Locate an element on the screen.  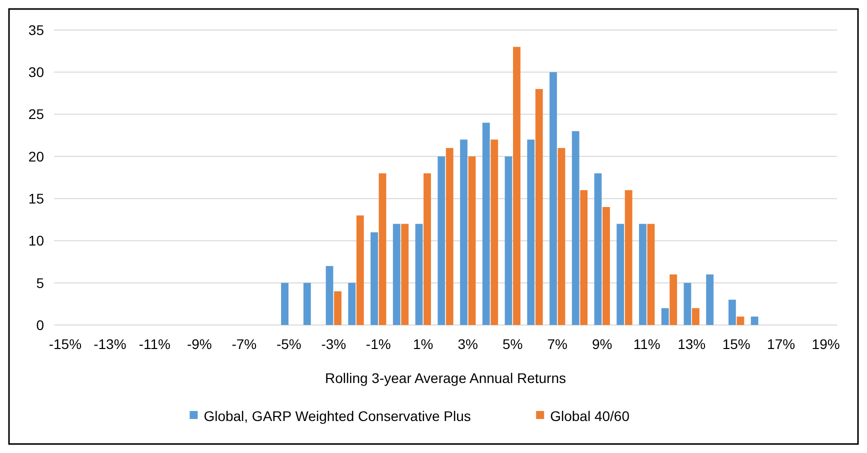
x-tick-label: -3% is located at coordinates (333, 344).